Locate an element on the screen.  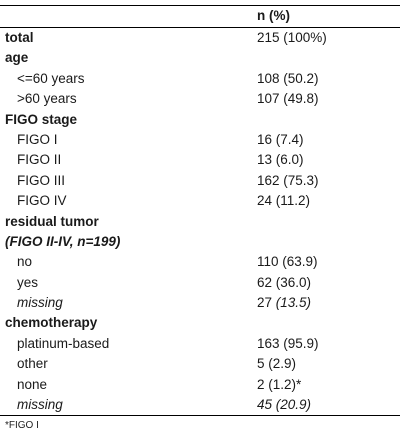
table-row: no 110 (63.9) is located at coordinates (200, 262).